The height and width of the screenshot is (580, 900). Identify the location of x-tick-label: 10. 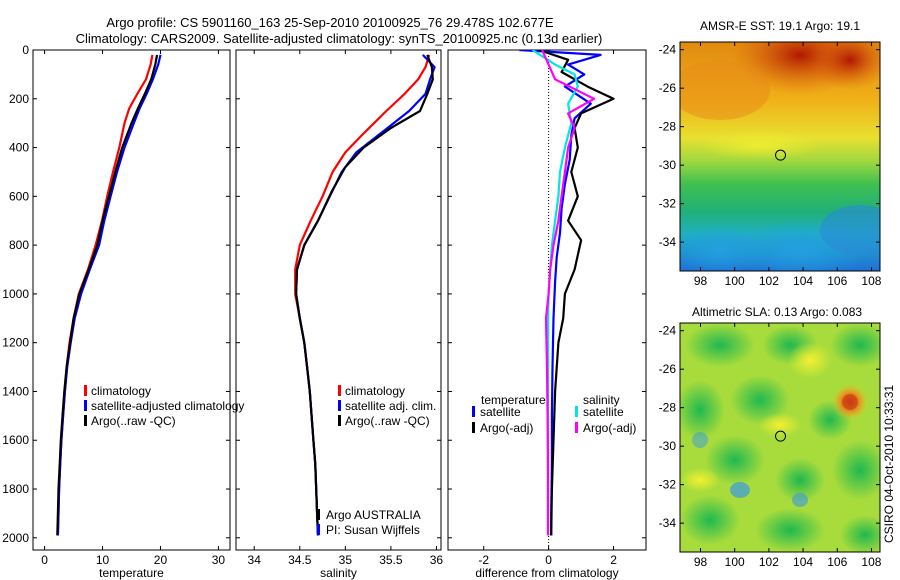
(103, 560).